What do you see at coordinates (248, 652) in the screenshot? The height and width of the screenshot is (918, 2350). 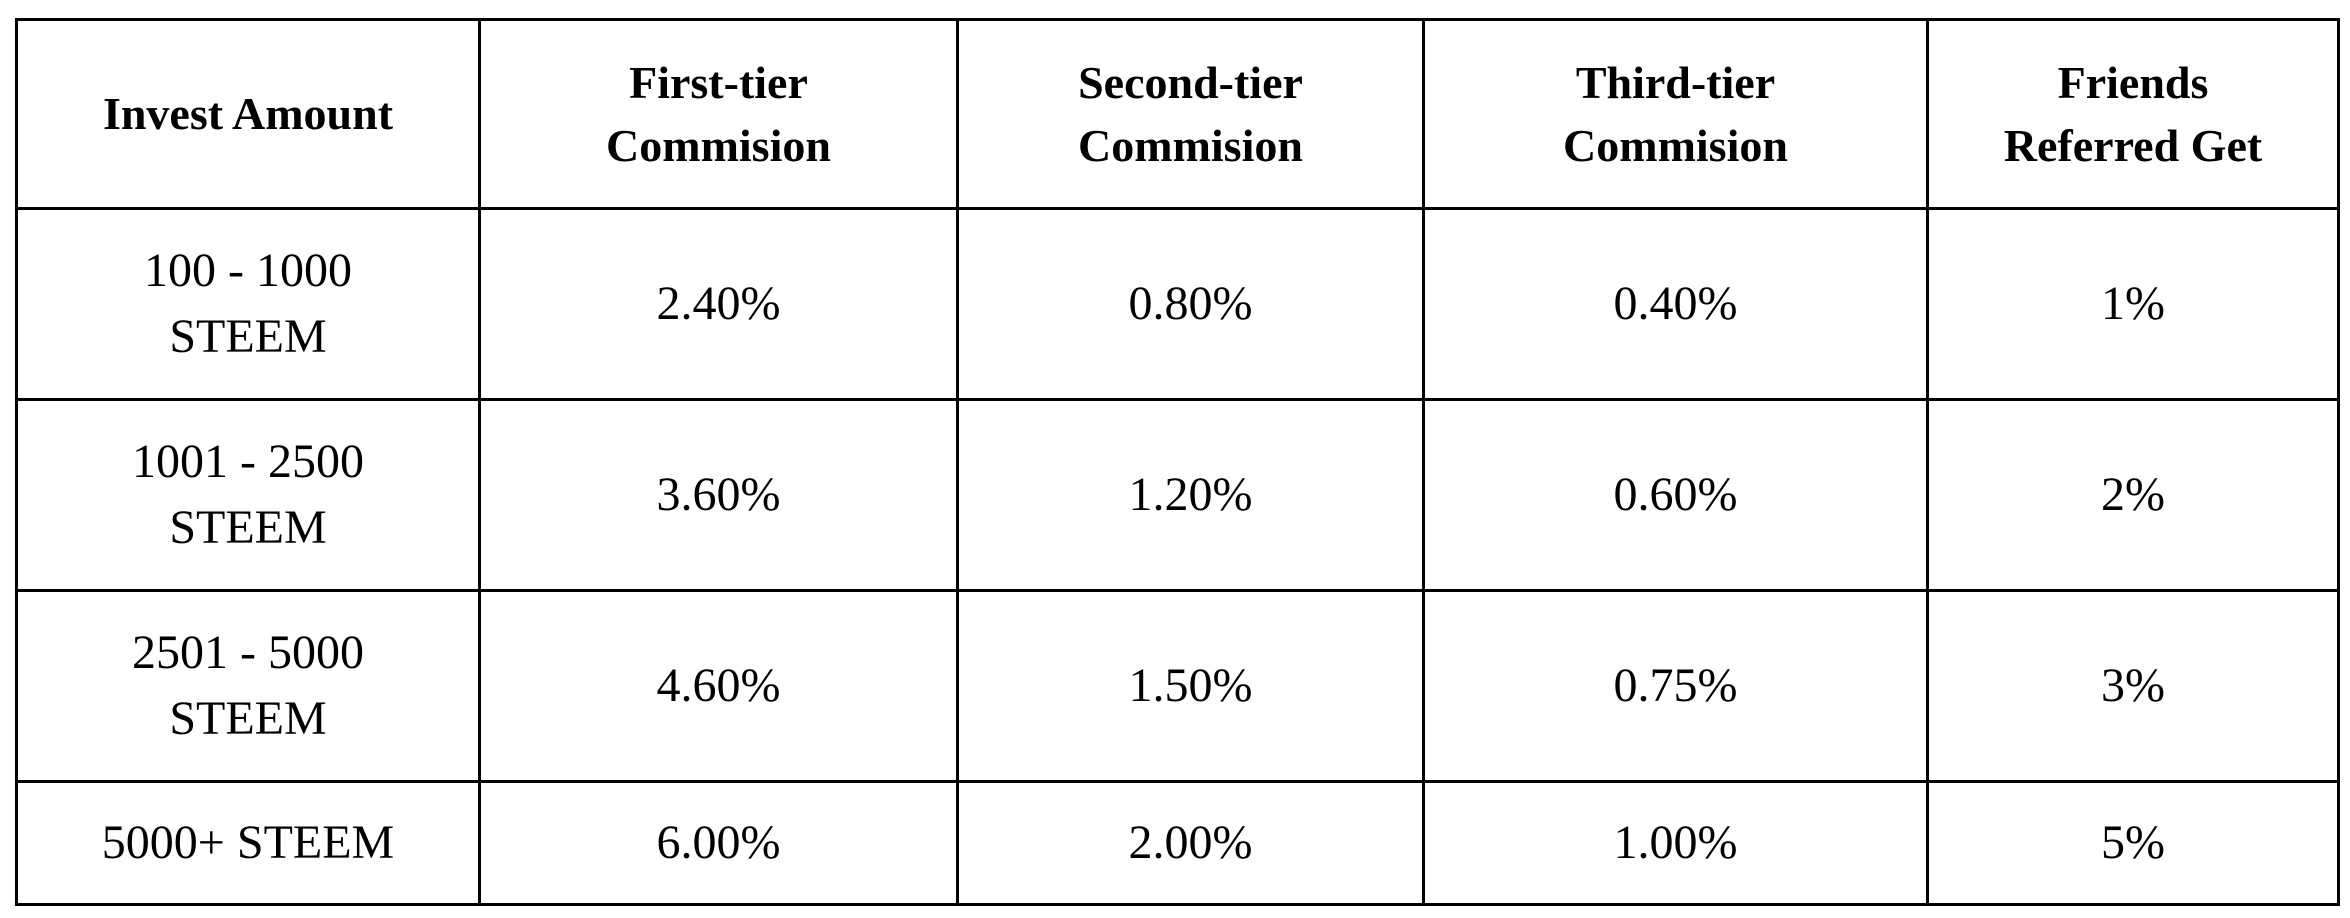 I see `cell-line: 2501 - 5000` at bounding box center [248, 652].